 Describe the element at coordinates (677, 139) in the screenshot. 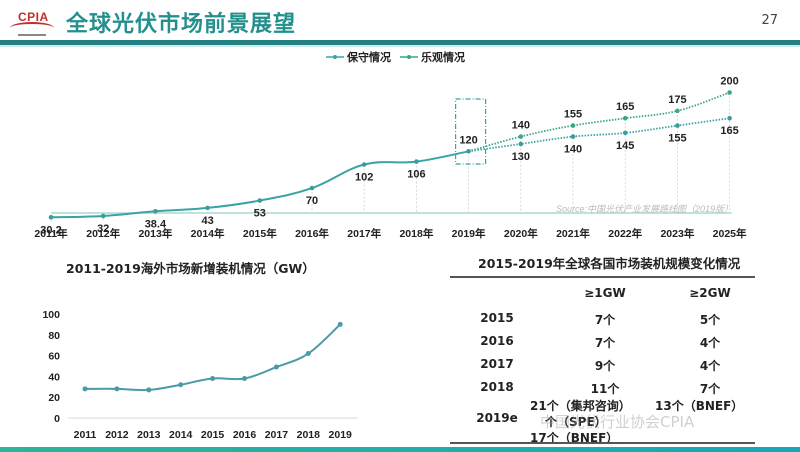

I see `data-label-conservative: 155` at that location.